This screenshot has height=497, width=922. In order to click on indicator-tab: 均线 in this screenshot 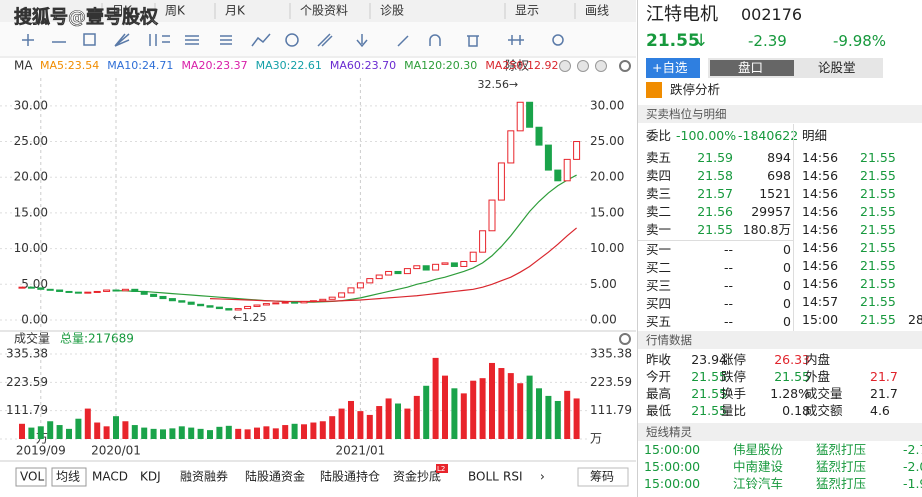, I will do `click(68, 477)`.